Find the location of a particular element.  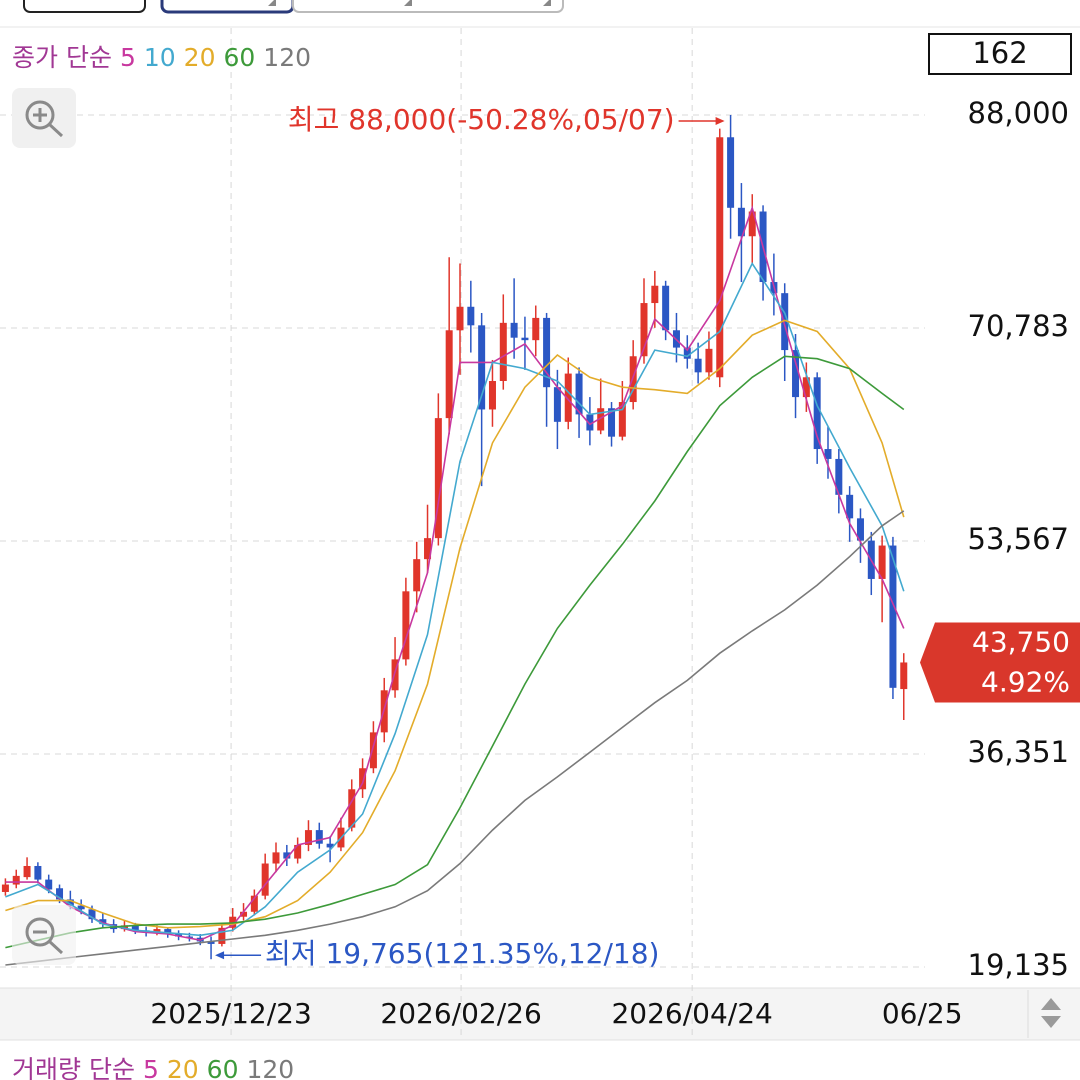

x-tick-label: 06/25 is located at coordinates (922, 1013).